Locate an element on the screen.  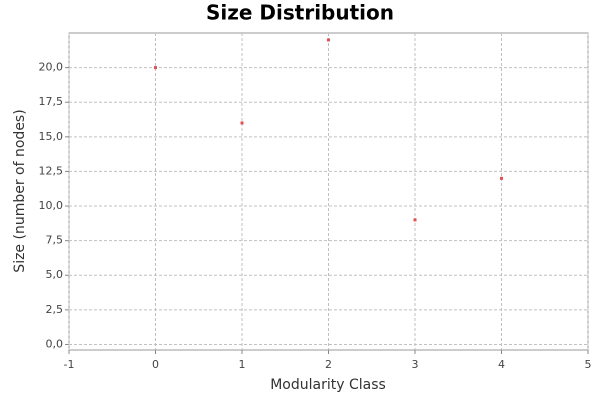
x-tick-label: 5 is located at coordinates (588, 364).